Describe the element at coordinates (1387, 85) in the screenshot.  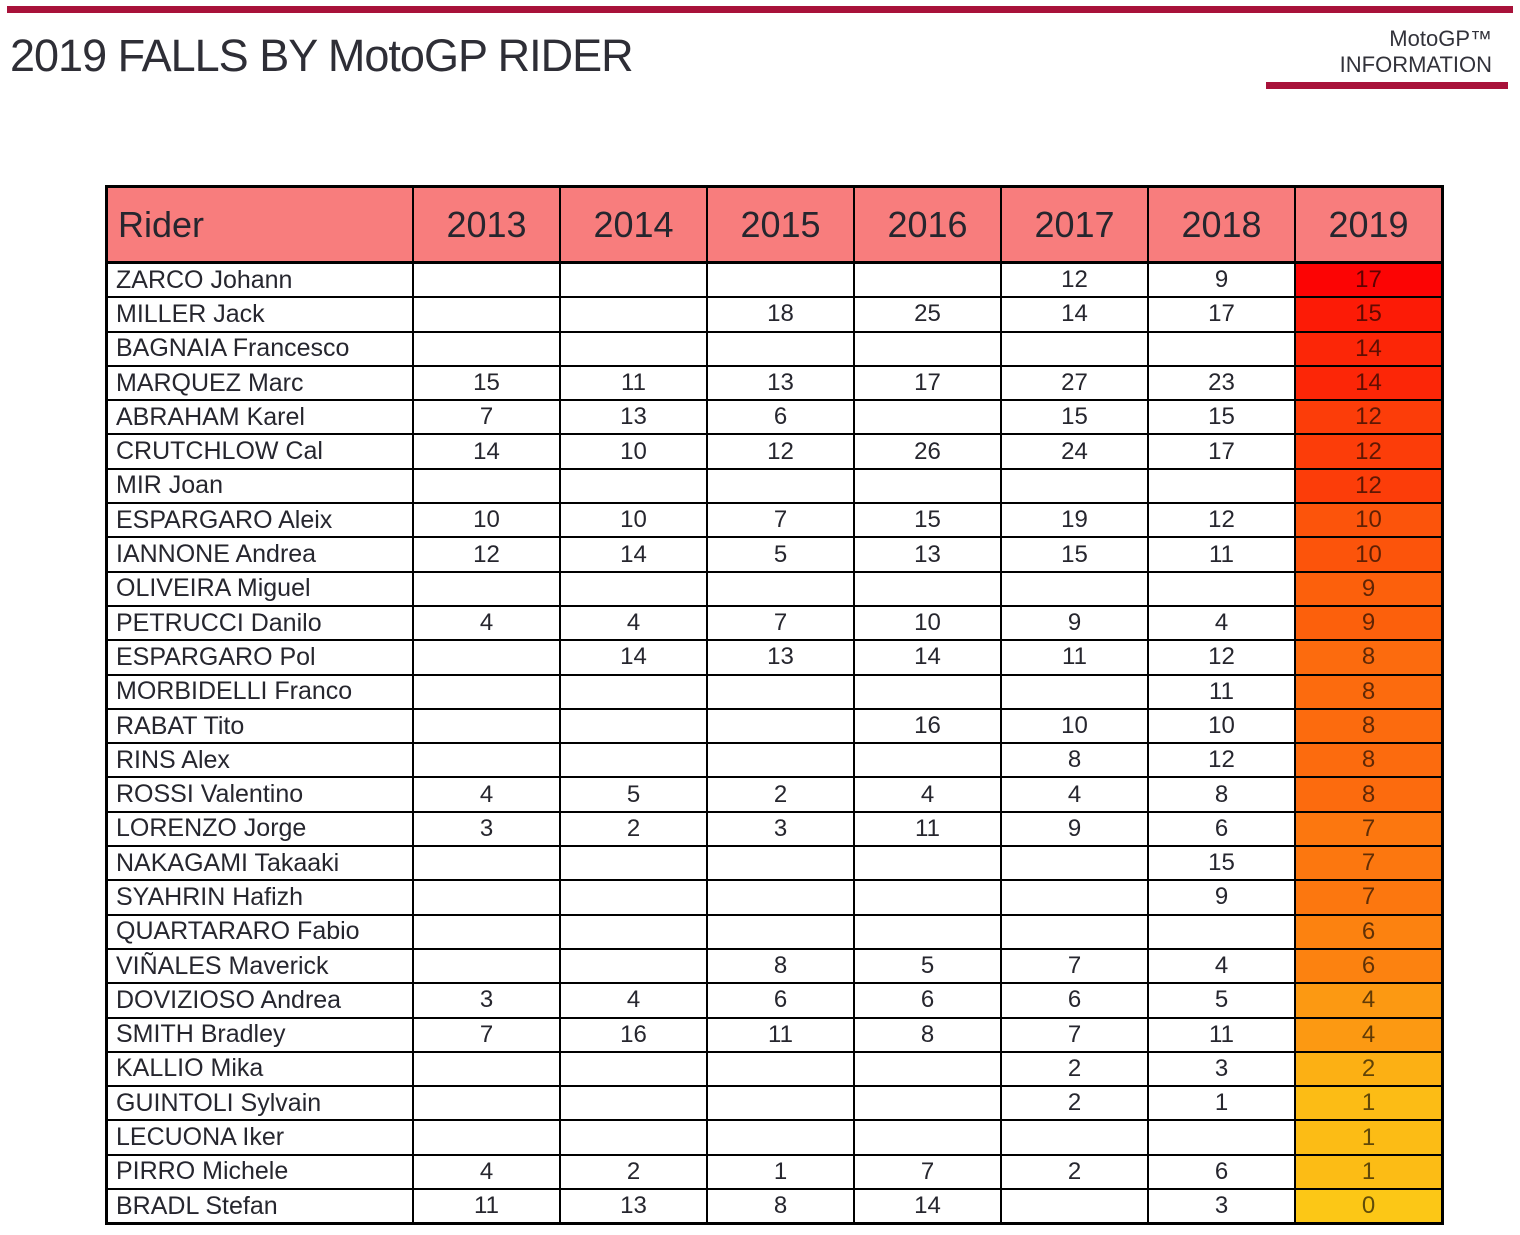
I see `brand-accent-rule` at that location.